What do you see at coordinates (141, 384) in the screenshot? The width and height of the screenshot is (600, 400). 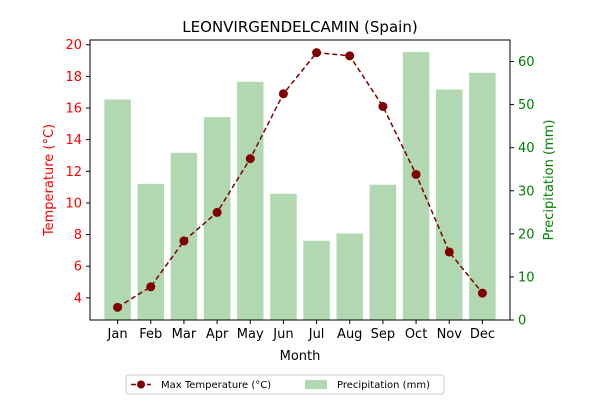 I see `legend-temperature-marker` at bounding box center [141, 384].